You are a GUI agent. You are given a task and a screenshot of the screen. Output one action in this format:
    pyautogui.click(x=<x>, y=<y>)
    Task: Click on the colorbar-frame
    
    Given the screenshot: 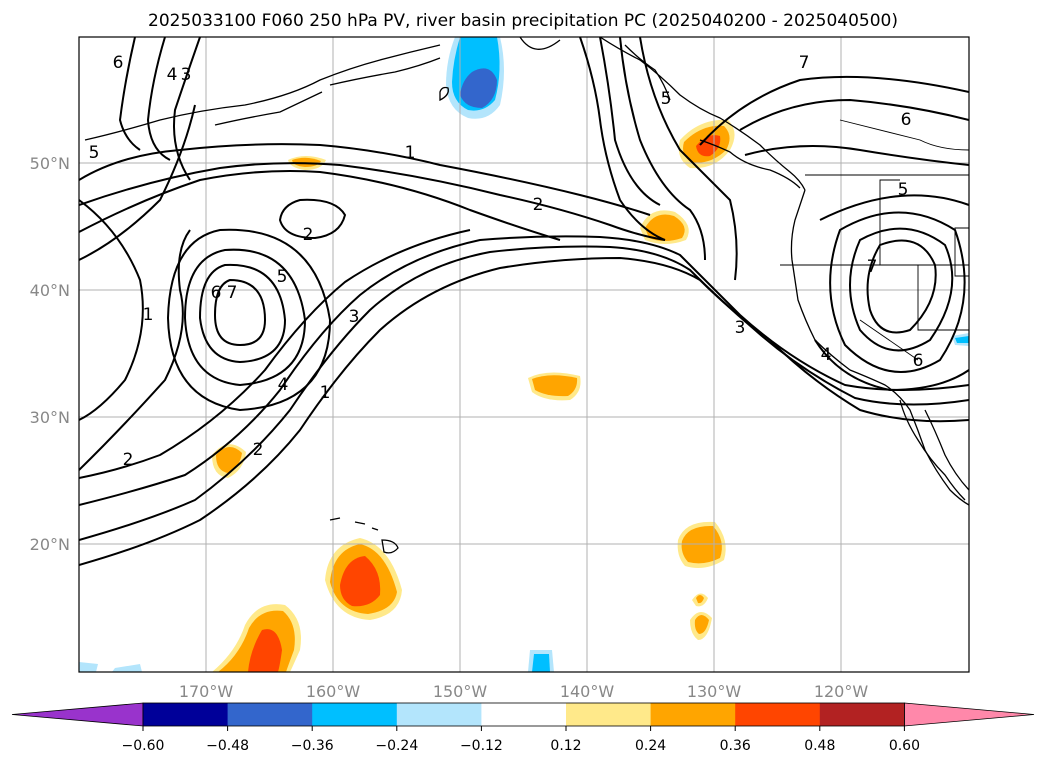 What is the action you would take?
    pyautogui.click(x=523, y=714)
    